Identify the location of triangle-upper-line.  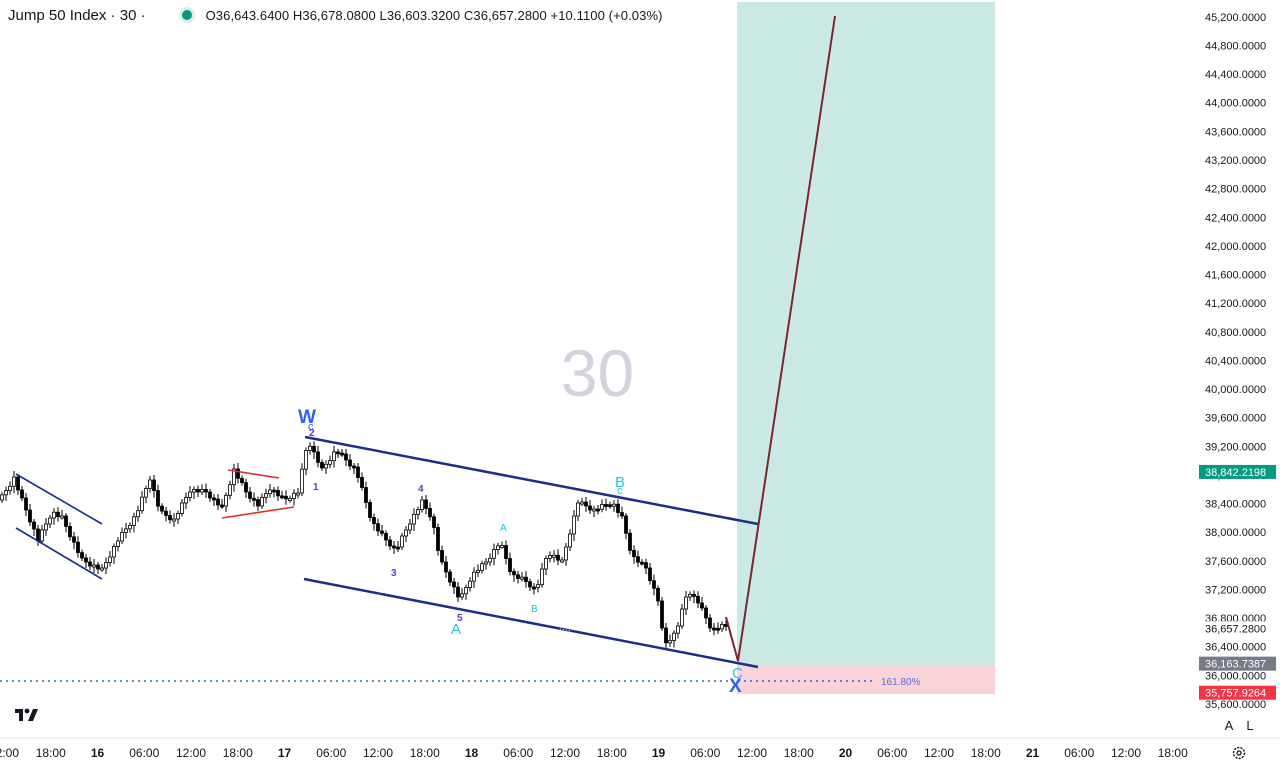
(253, 474).